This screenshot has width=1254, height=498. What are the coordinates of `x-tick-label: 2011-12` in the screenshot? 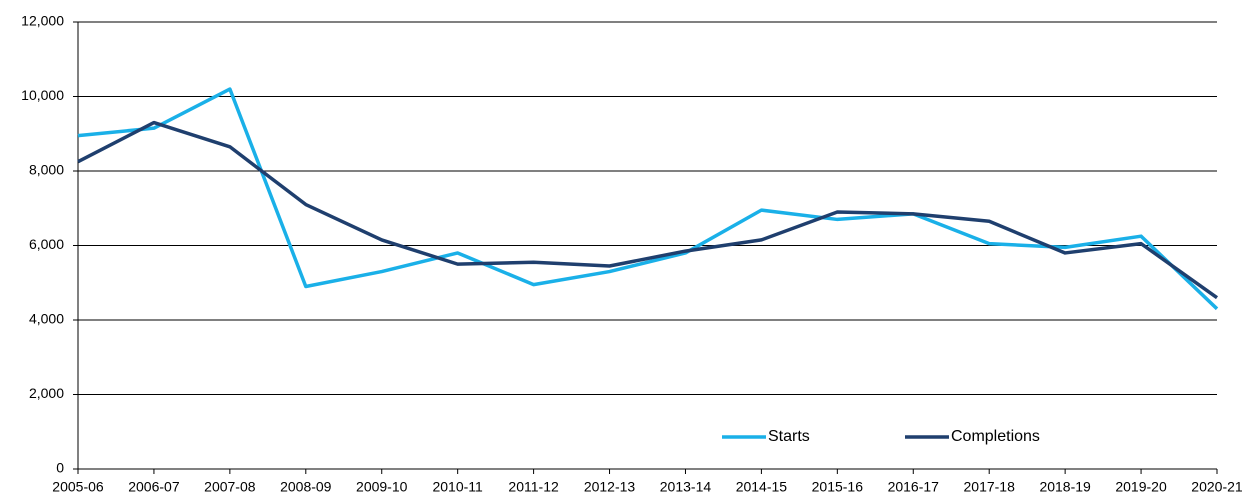 It's located at (533, 487).